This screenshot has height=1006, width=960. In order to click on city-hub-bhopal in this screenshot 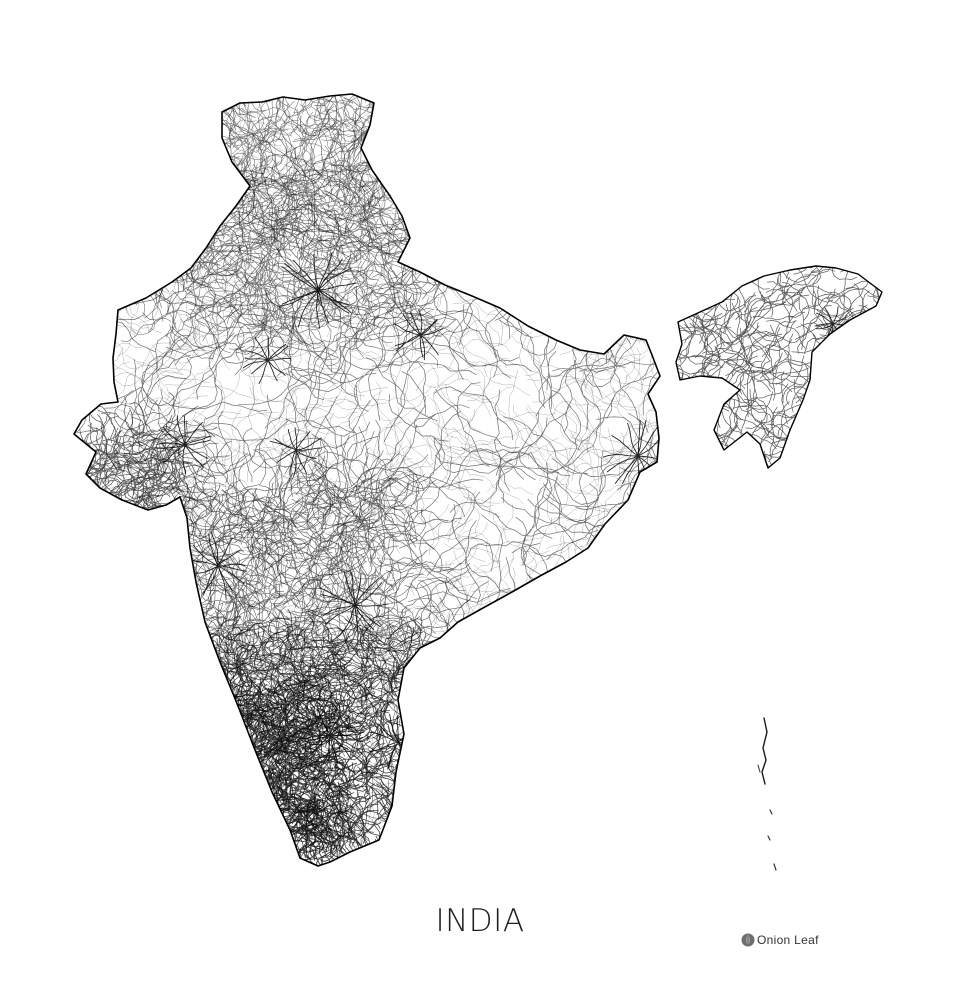, I will do `click(295, 452)`.